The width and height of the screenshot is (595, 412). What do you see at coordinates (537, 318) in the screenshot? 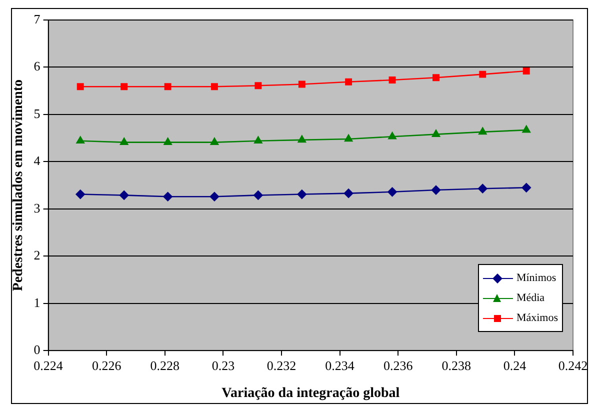
I see `legend-label: Máximos` at bounding box center [537, 318].